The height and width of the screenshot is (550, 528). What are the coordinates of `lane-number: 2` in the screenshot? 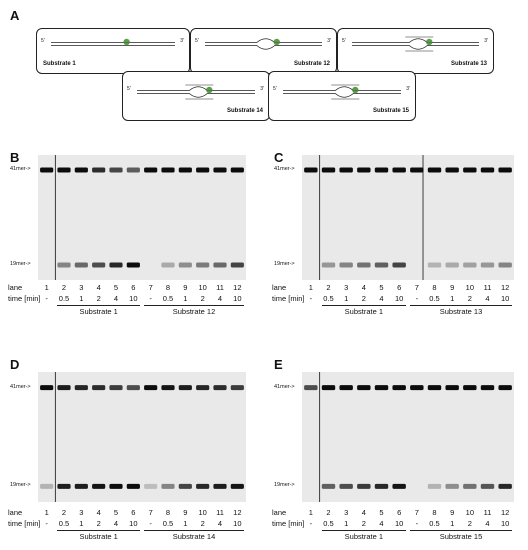 It's located at (328, 287).